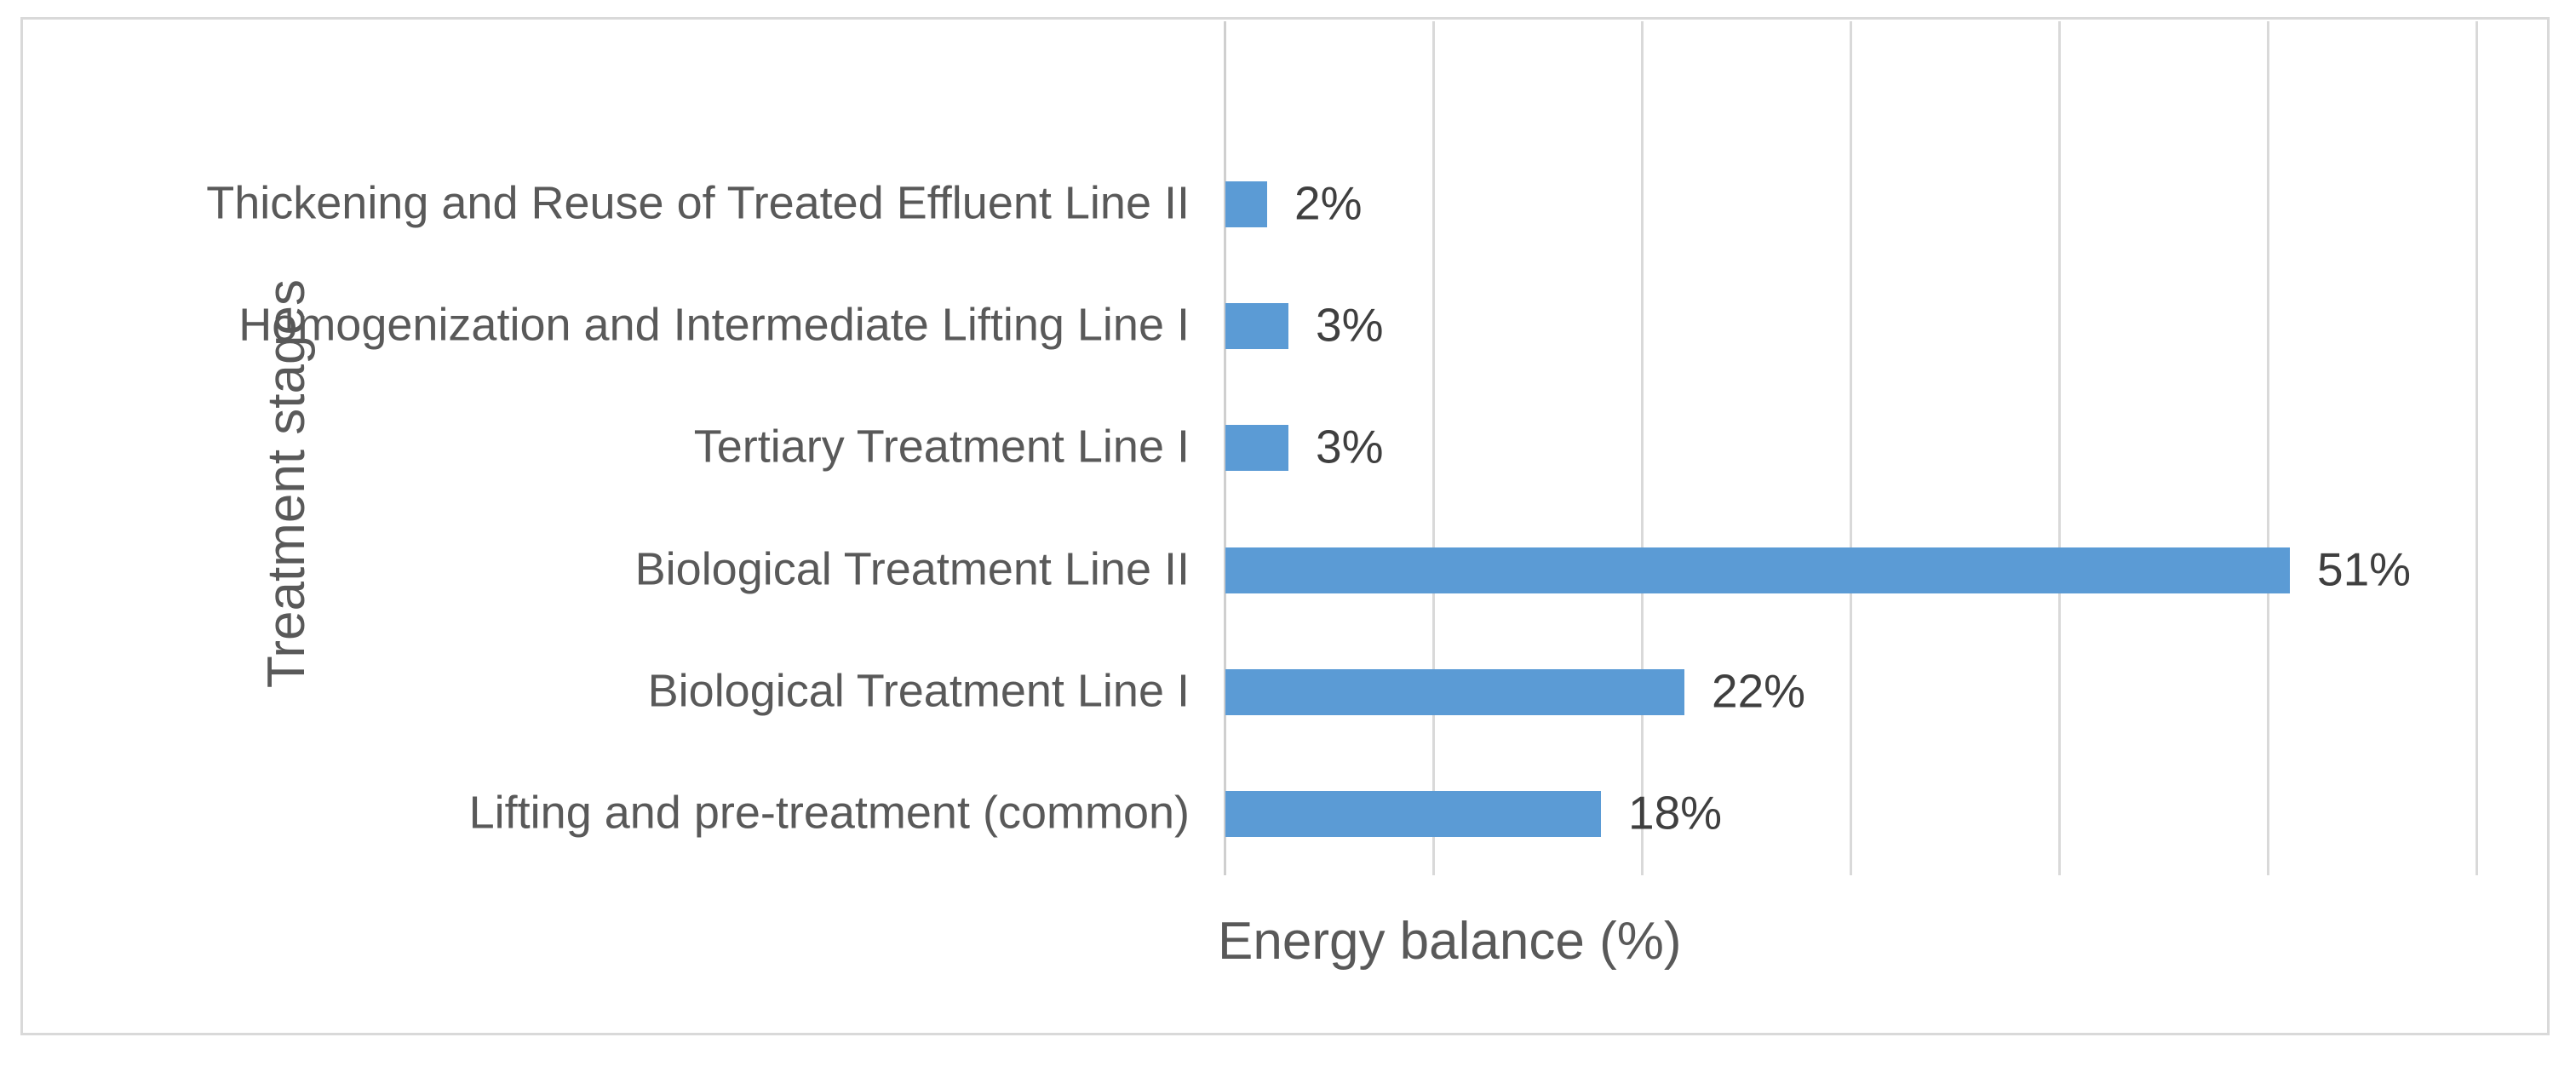 The height and width of the screenshot is (1066, 2576). What do you see at coordinates (2477, 448) in the screenshot?
I see `gridline-60pct` at bounding box center [2477, 448].